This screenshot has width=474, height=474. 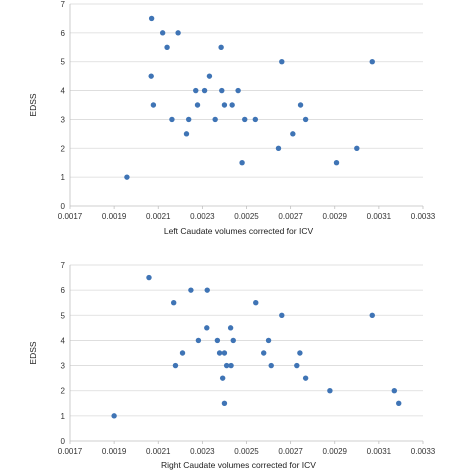 What do you see at coordinates (63, 391) in the screenshot?
I see `y-tick-label: 2` at bounding box center [63, 391].